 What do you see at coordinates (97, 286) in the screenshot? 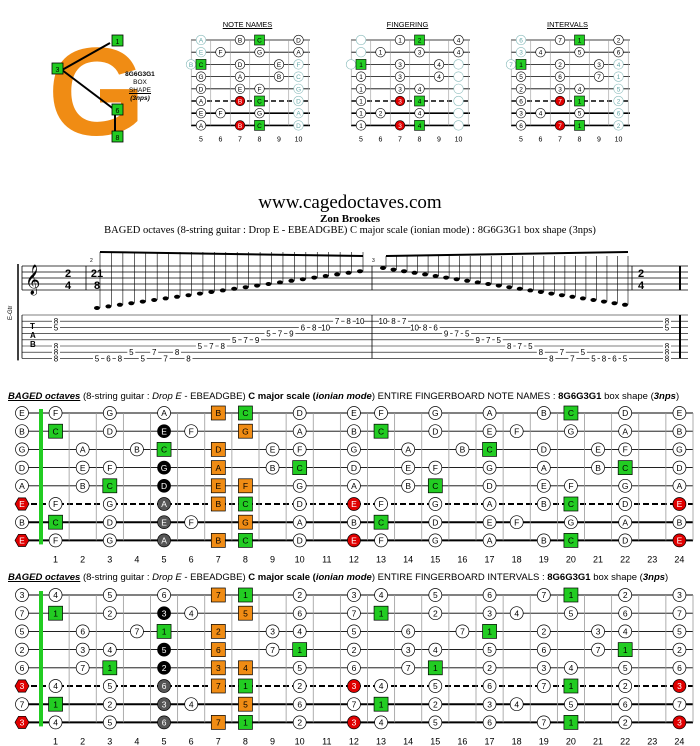
I see `svg-text: 8` at bounding box center [97, 286].